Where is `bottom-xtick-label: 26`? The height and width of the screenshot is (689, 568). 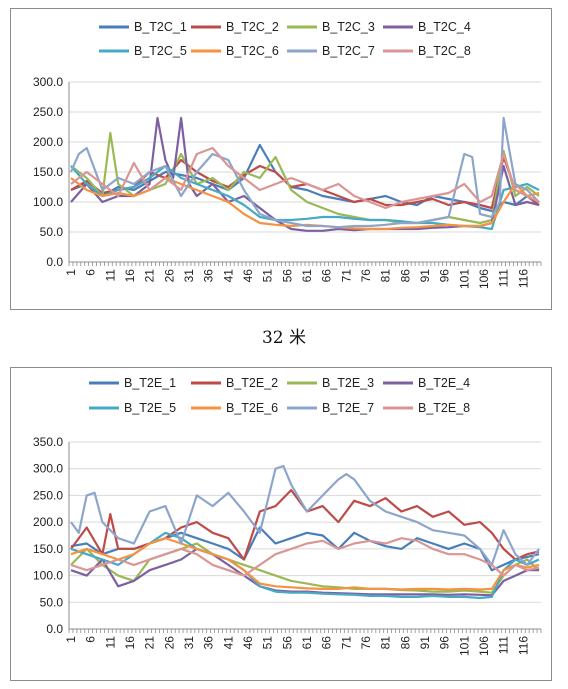 bottom-xtick-label: 26 is located at coordinates (169, 643).